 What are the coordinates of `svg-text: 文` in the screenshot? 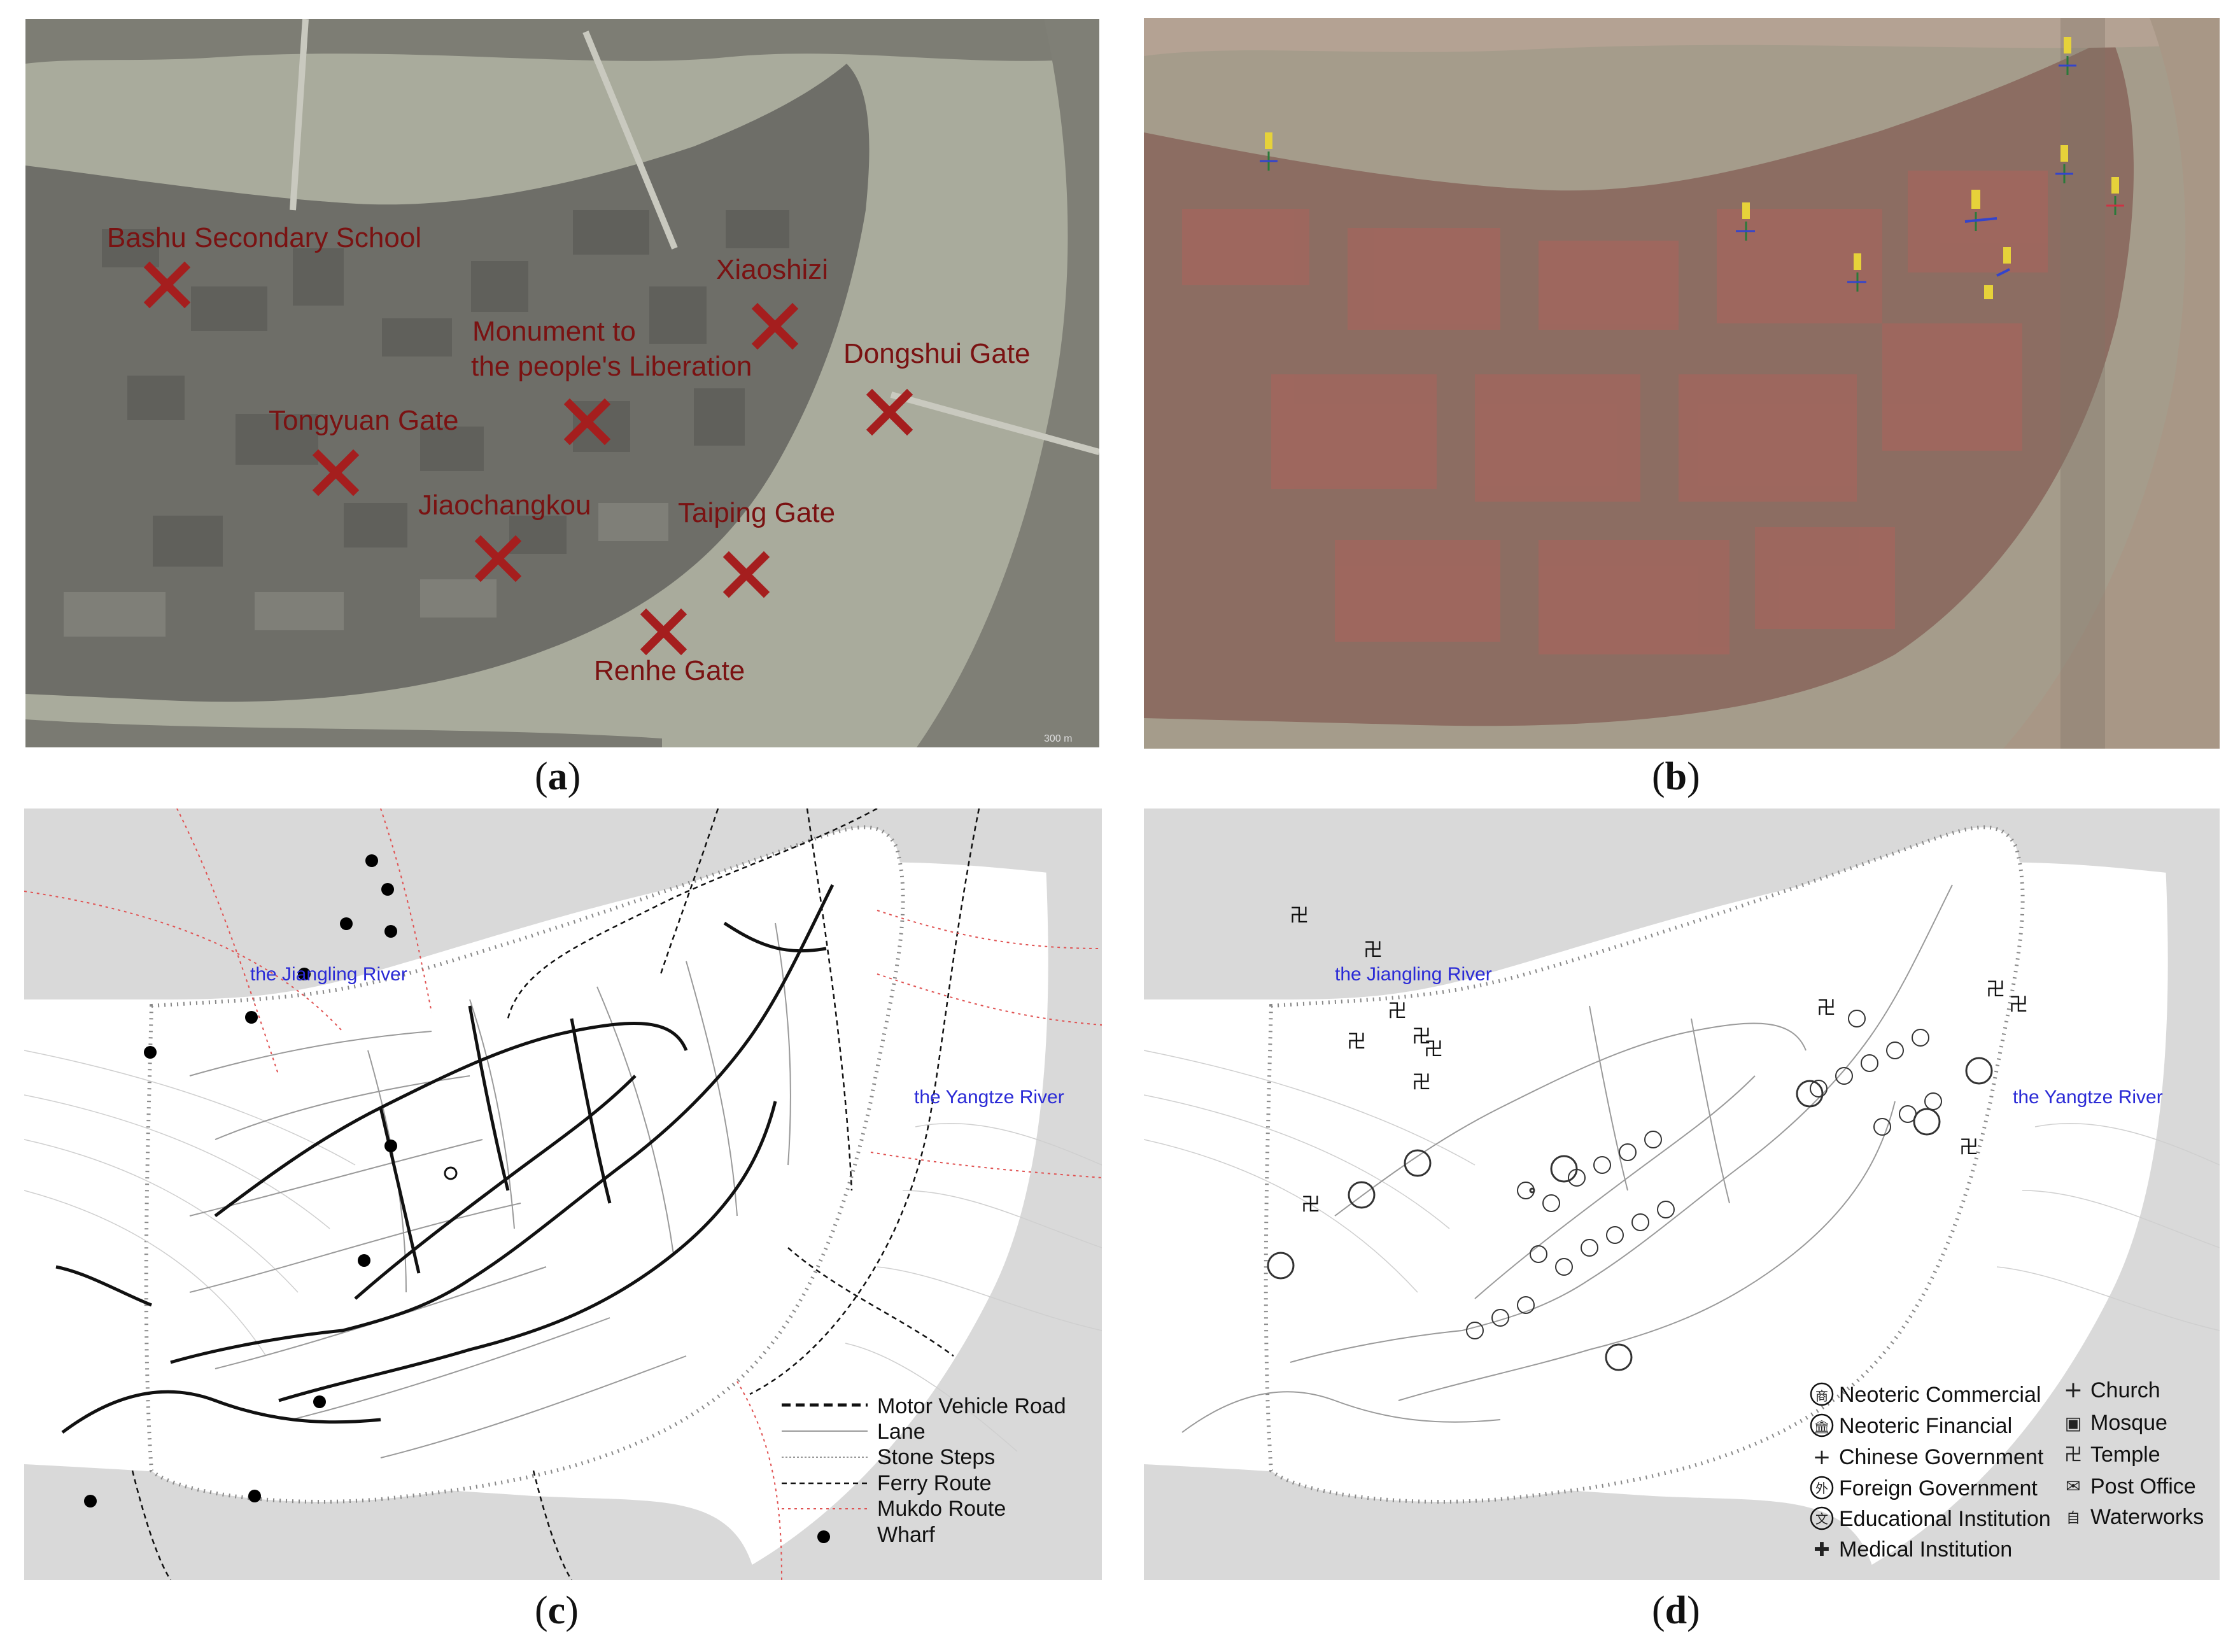 It's located at (1821, 1519).